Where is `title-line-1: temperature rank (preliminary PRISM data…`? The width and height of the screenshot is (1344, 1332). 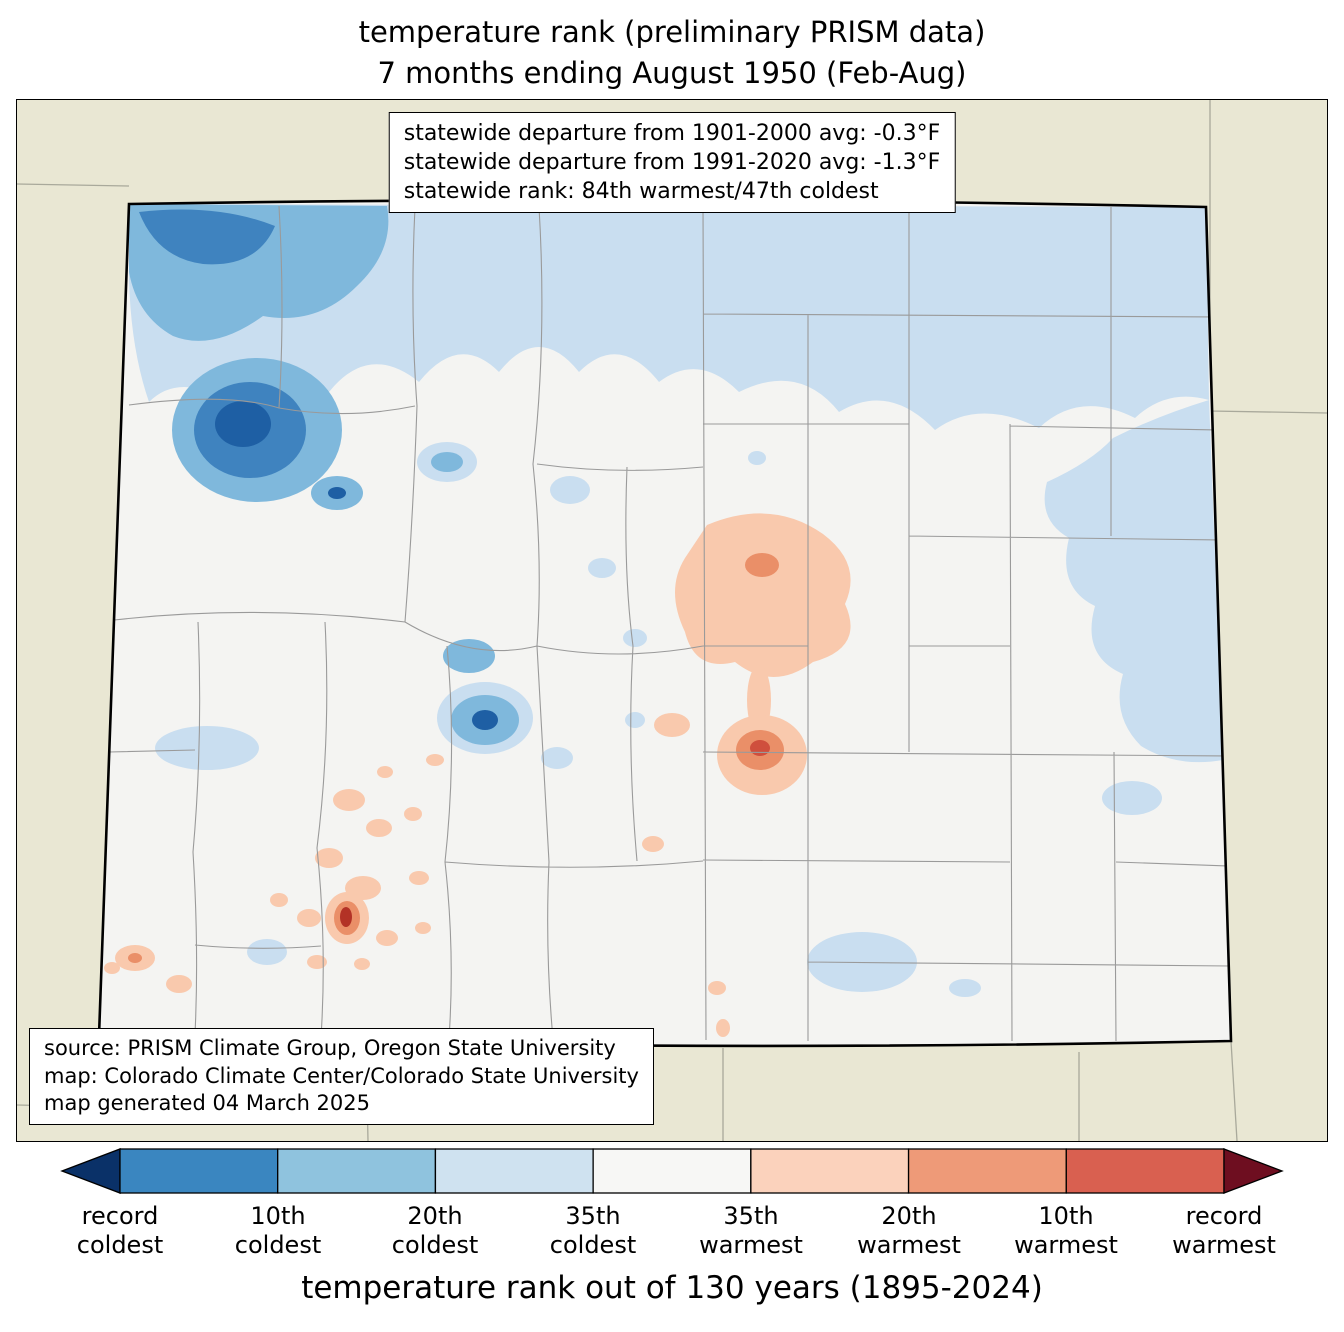
title-line-1: temperature rank (preliminary PRISM data… is located at coordinates (672, 32).